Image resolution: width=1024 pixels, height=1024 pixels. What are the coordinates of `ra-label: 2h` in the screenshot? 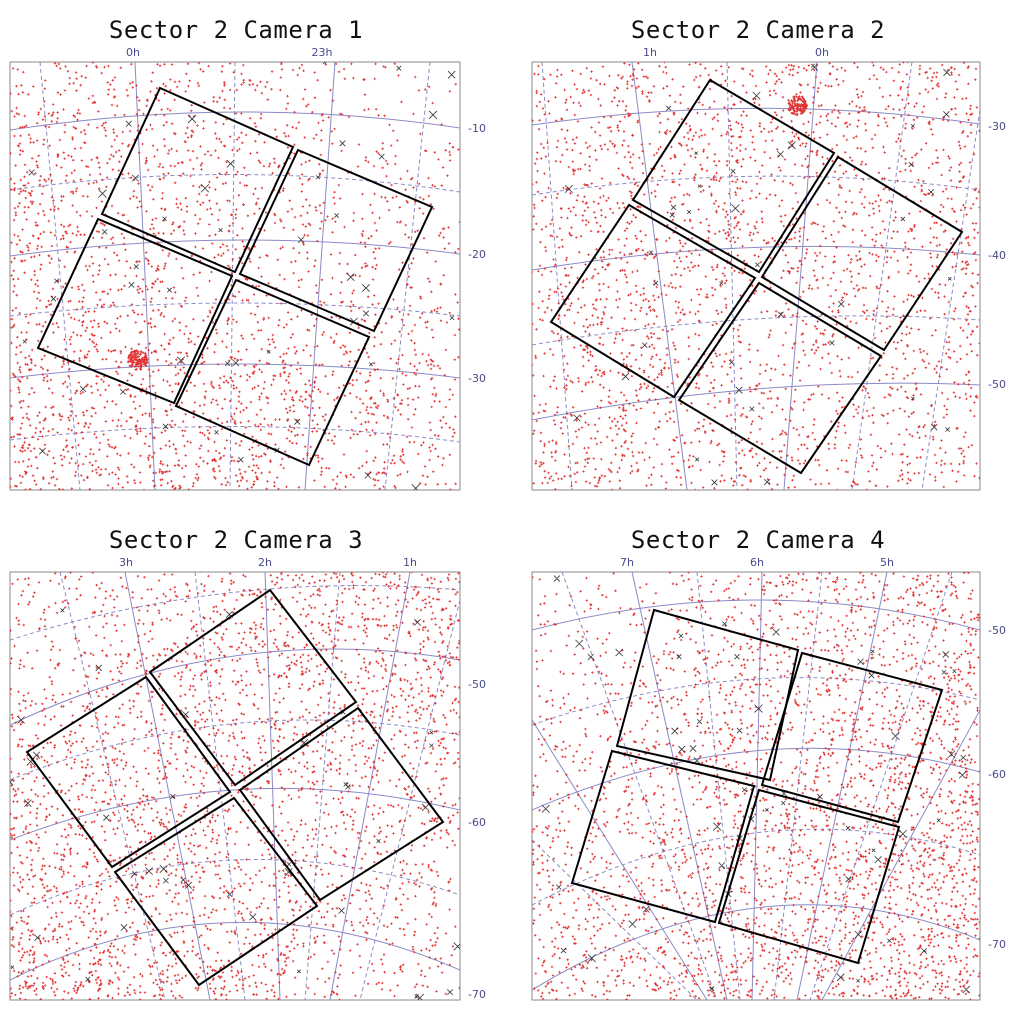 It's located at (265, 562).